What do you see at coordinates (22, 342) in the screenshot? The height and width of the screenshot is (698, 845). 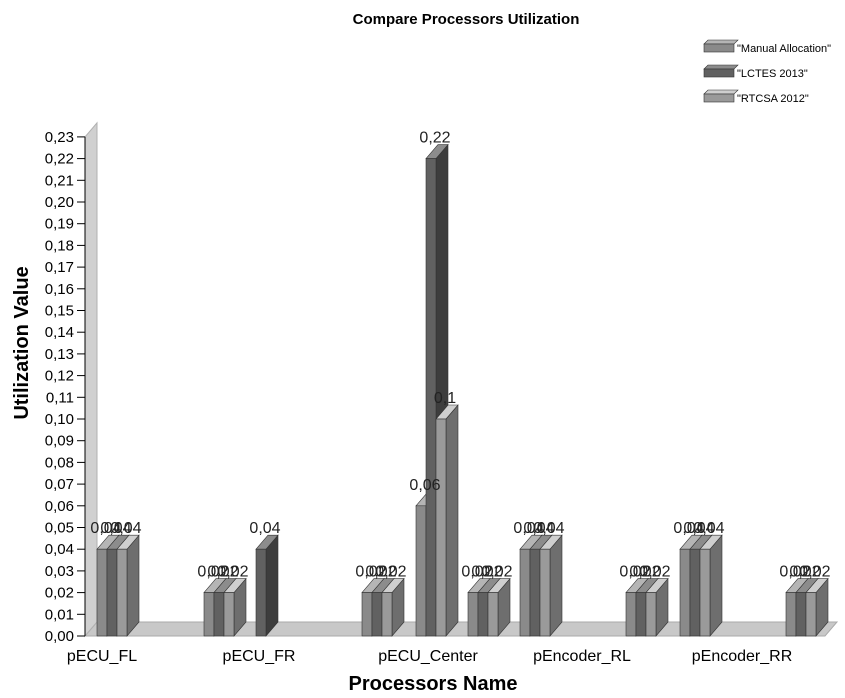 I see `y-axis-title: Utilization Value` at bounding box center [22, 342].